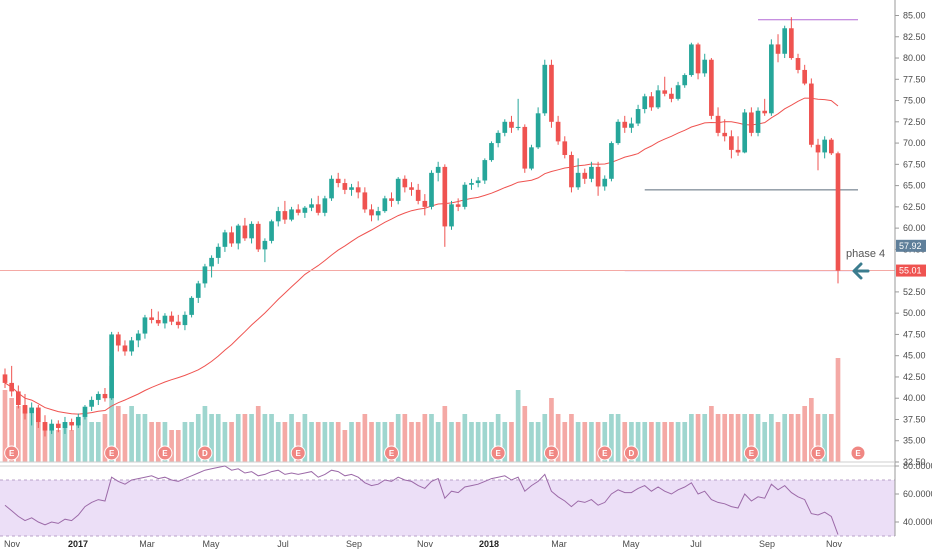 Image resolution: width=932 pixels, height=550 pixels. Describe the element at coordinates (914, 207) in the screenshot. I see `y-tick-label: 62.50` at that location.